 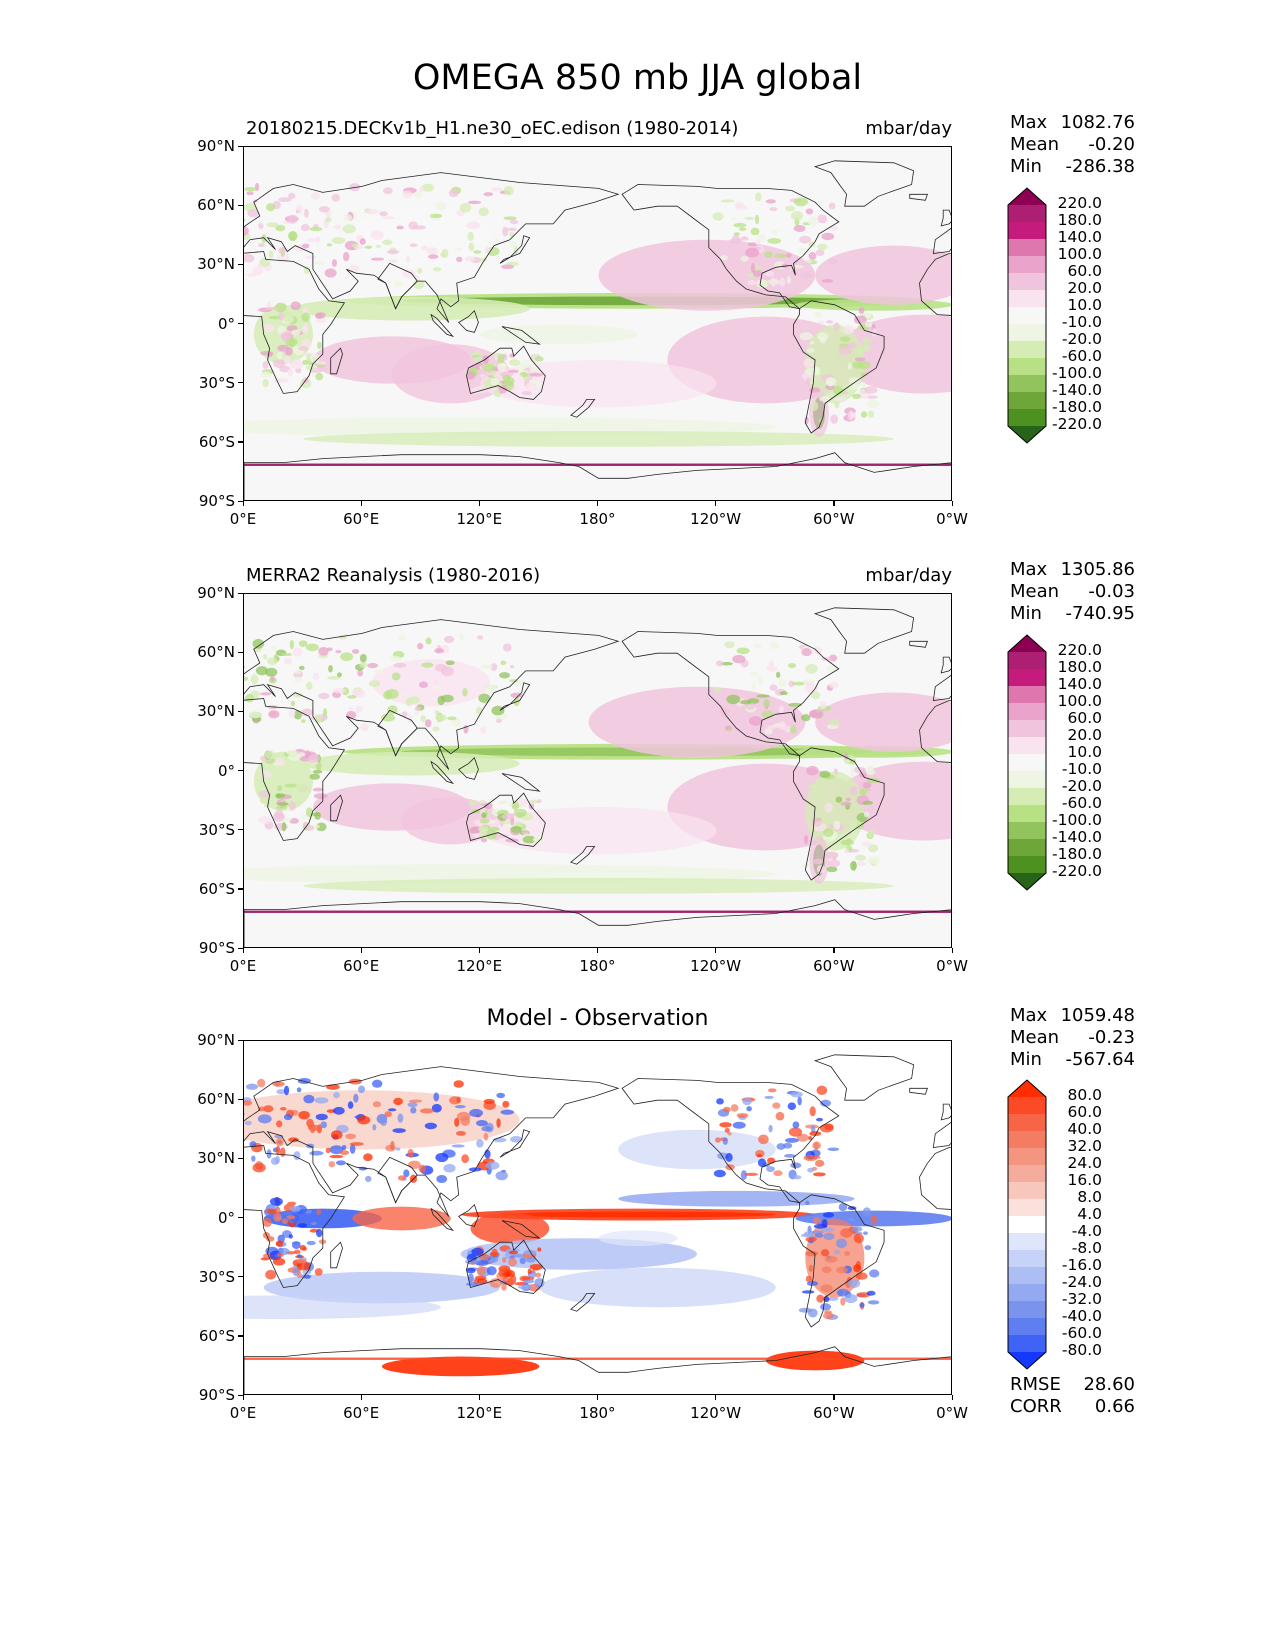 I want to click on lon-tick-label: 0°E, so click(x=243, y=1413).